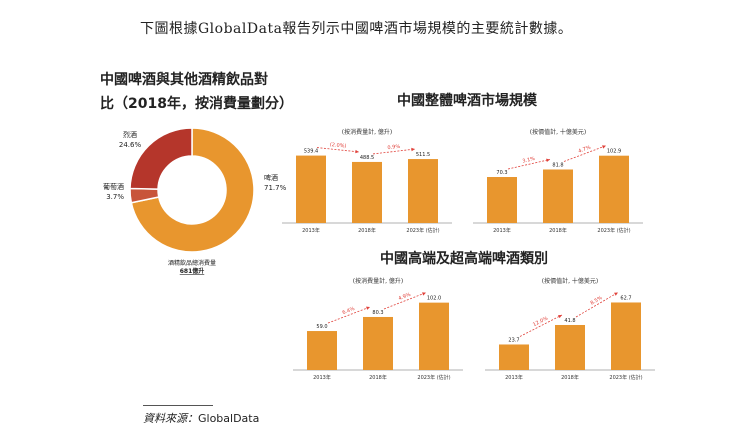 The height and width of the screenshot is (438, 750). What do you see at coordinates (338, 146) in the screenshot?
I see `growth-rate-label: (2.0%)` at bounding box center [338, 146].